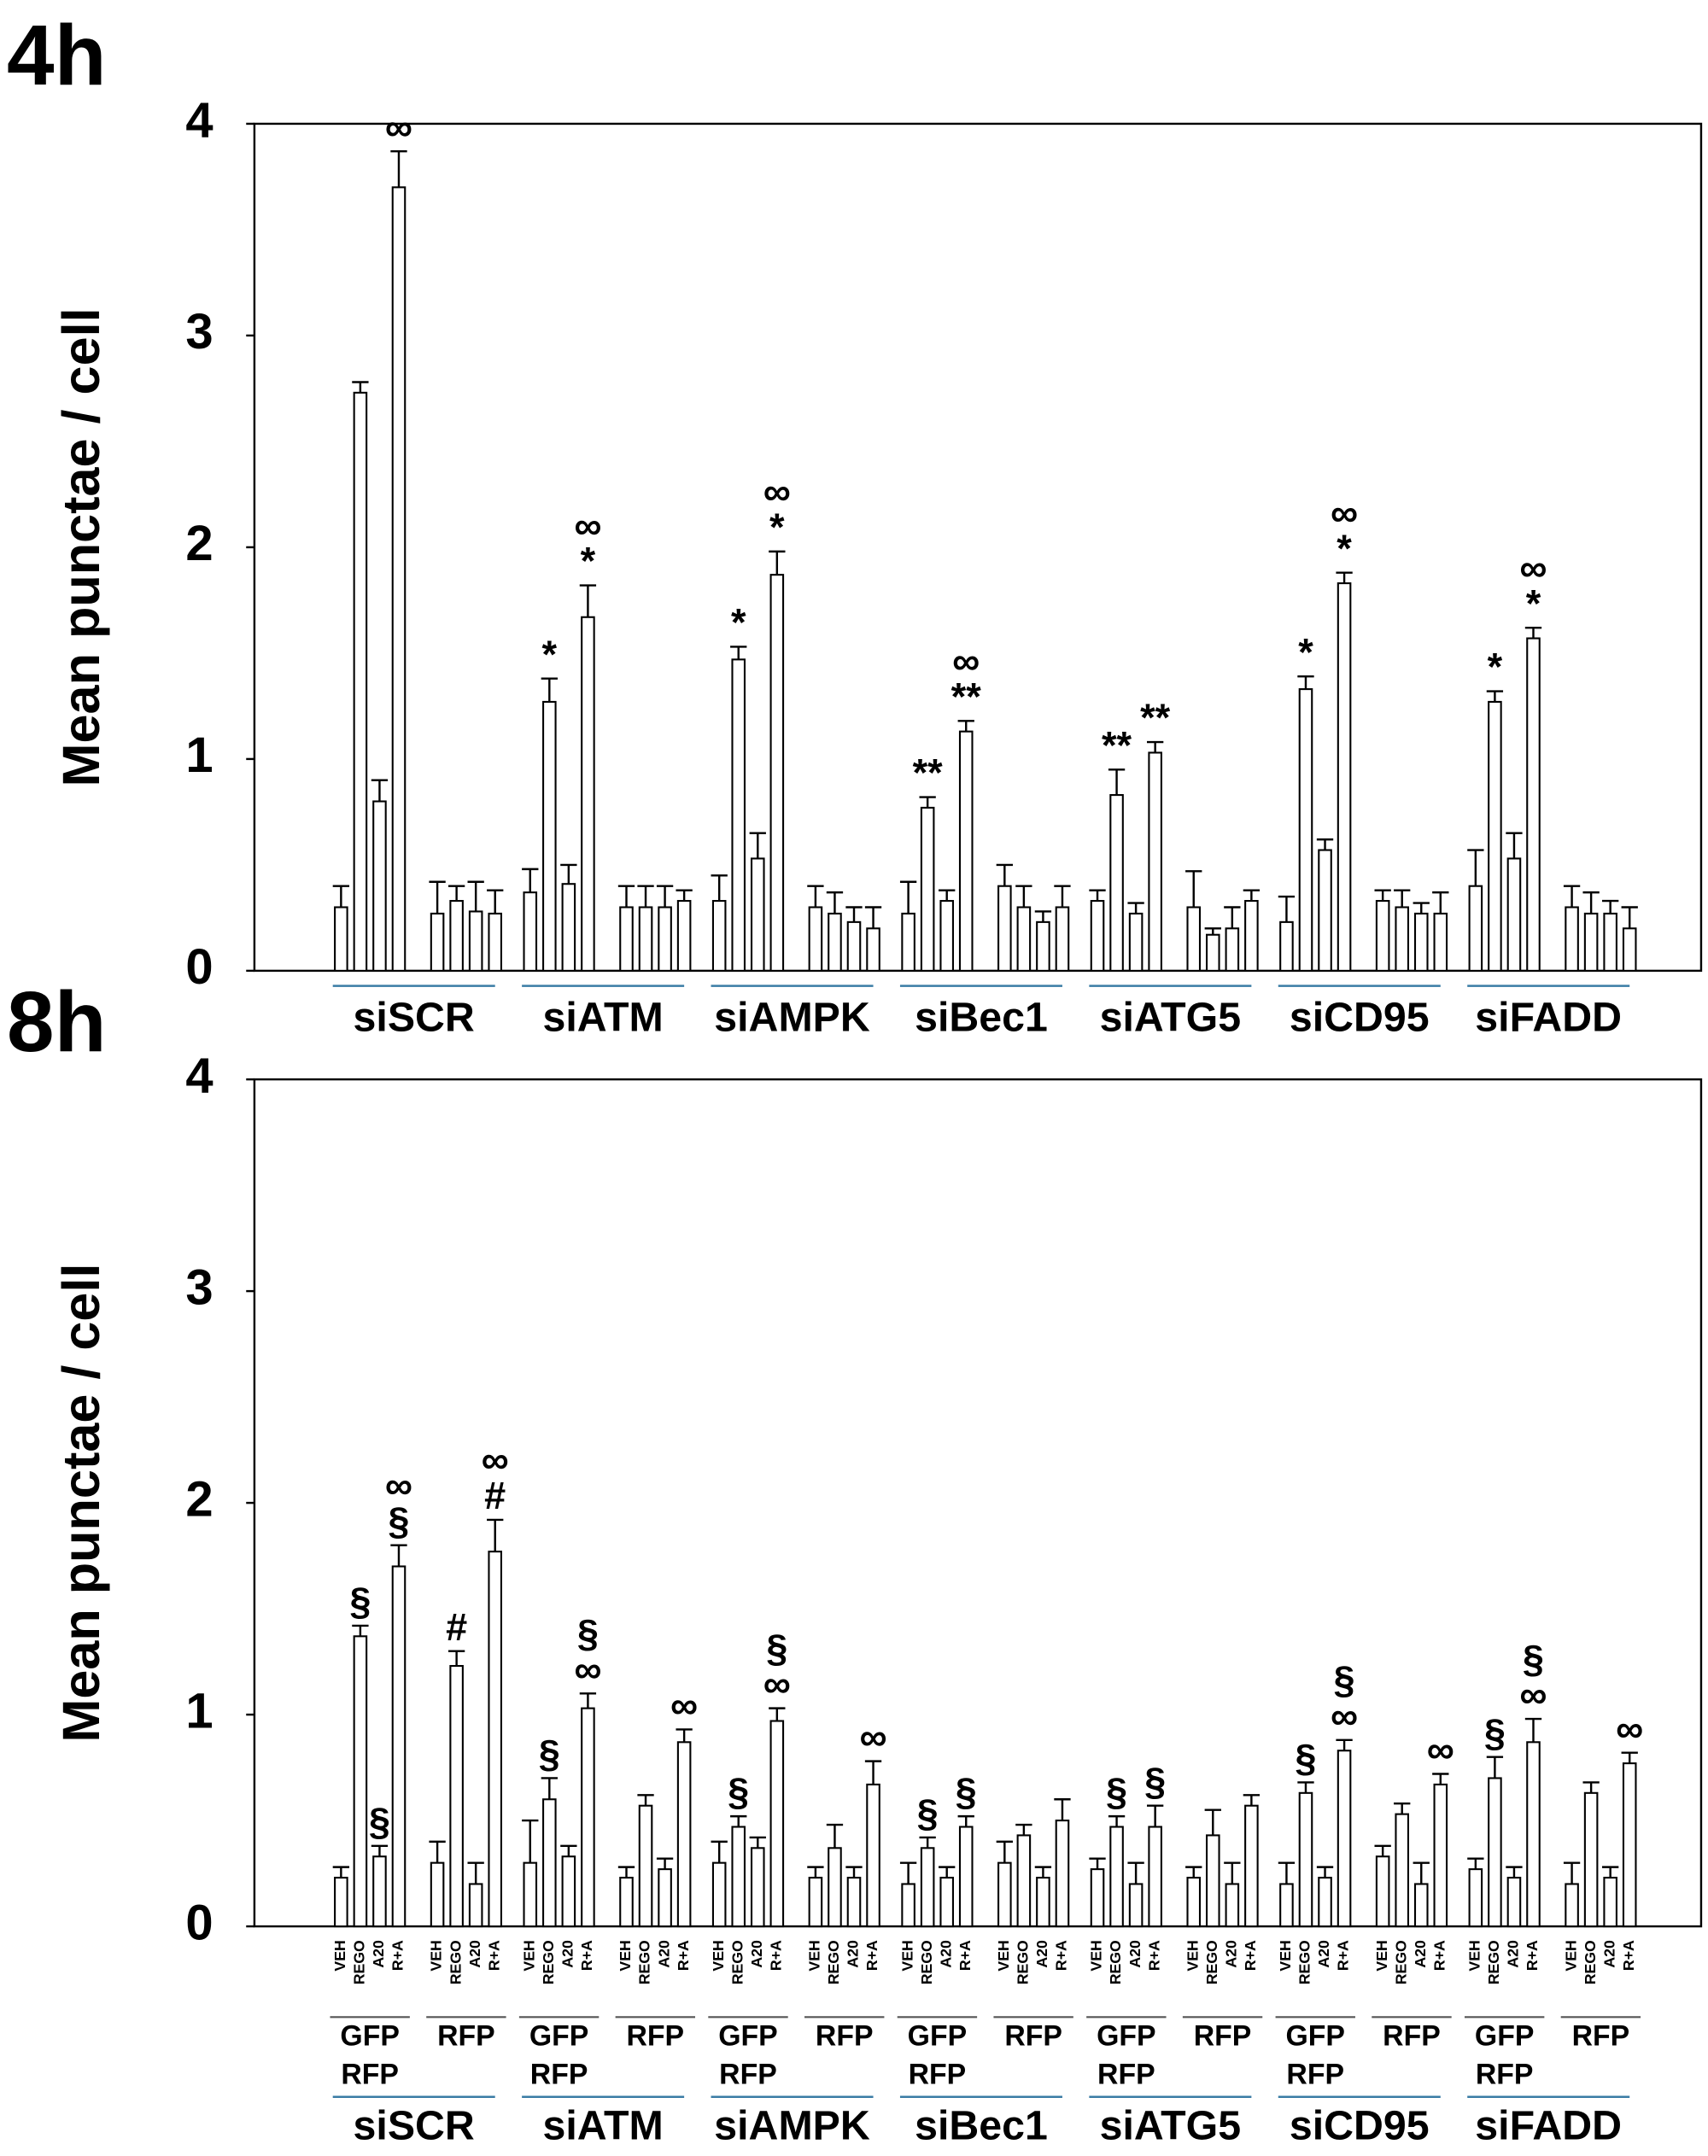 This screenshot has height=2156, width=1708. Describe the element at coordinates (792, 2126) in the screenshot. I see `group-label: siAMPK` at that location.